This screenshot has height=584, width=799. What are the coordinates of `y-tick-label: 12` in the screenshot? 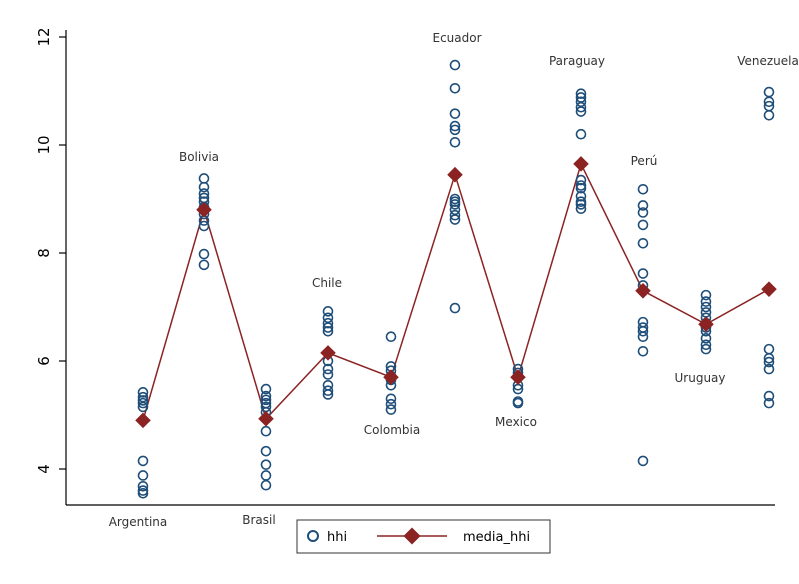 It's located at (44, 36).